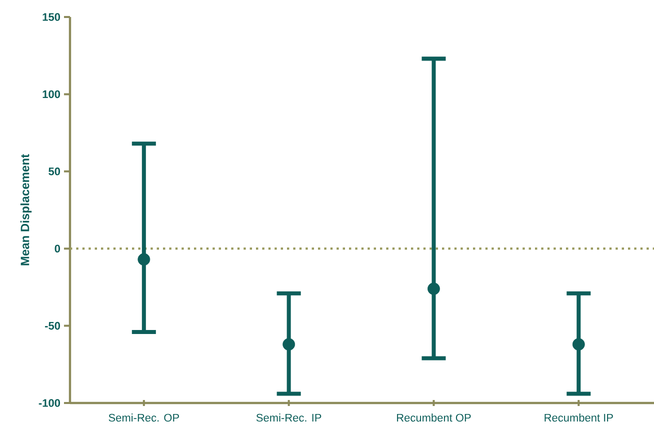 The image size is (654, 440). Describe the element at coordinates (49, 403) in the screenshot. I see `y-tick-label: -100` at that location.